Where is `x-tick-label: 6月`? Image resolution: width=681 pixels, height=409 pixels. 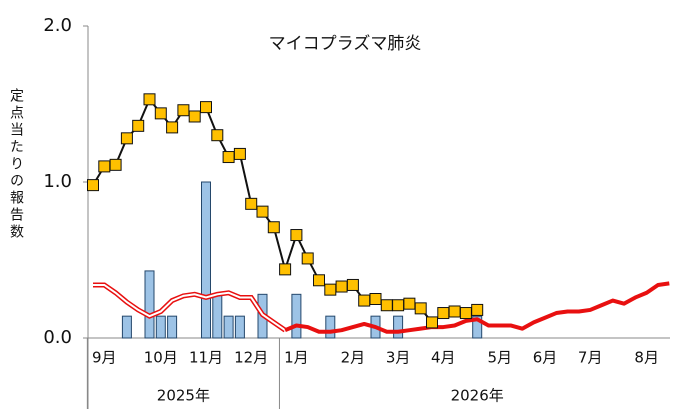 x-tick-label: 6月 is located at coordinates (545, 358).